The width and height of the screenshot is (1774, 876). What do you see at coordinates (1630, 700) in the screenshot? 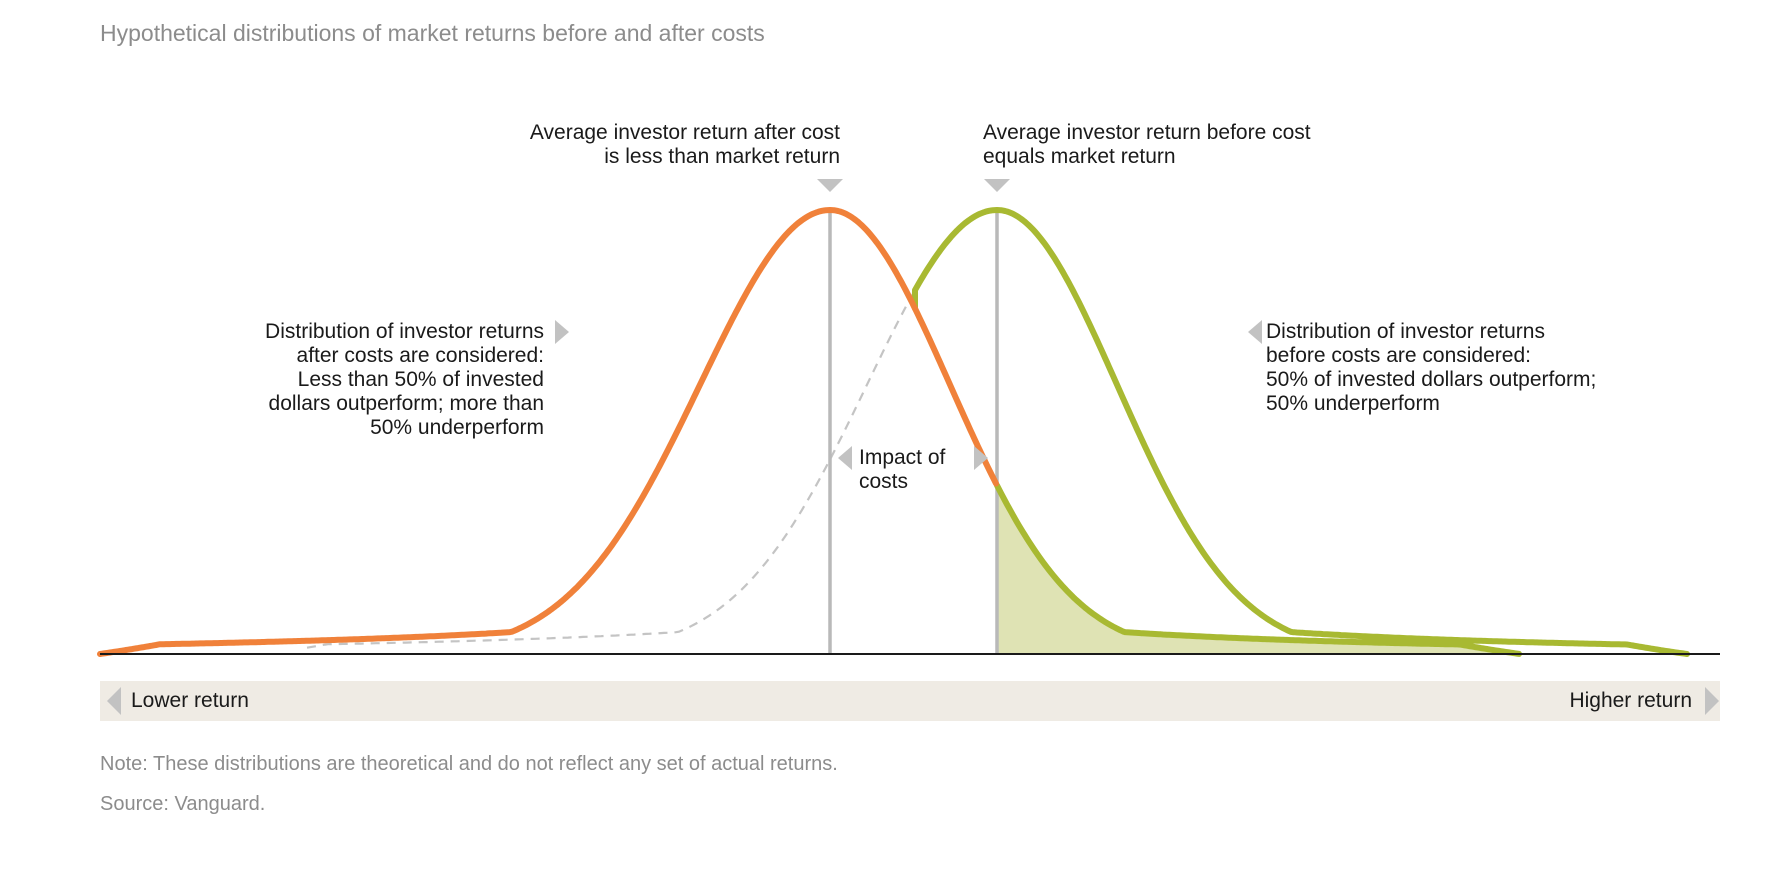
I see `higher-return-label: Higher return` at bounding box center [1630, 700].